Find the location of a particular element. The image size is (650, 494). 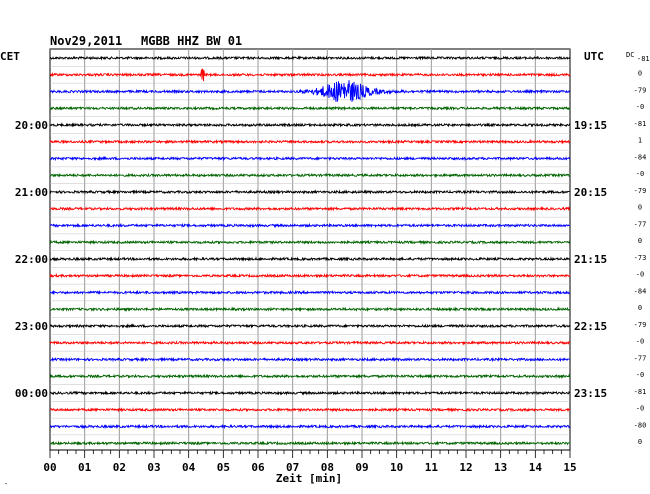

left-hour-label: 00:00 is located at coordinates (31, 393).